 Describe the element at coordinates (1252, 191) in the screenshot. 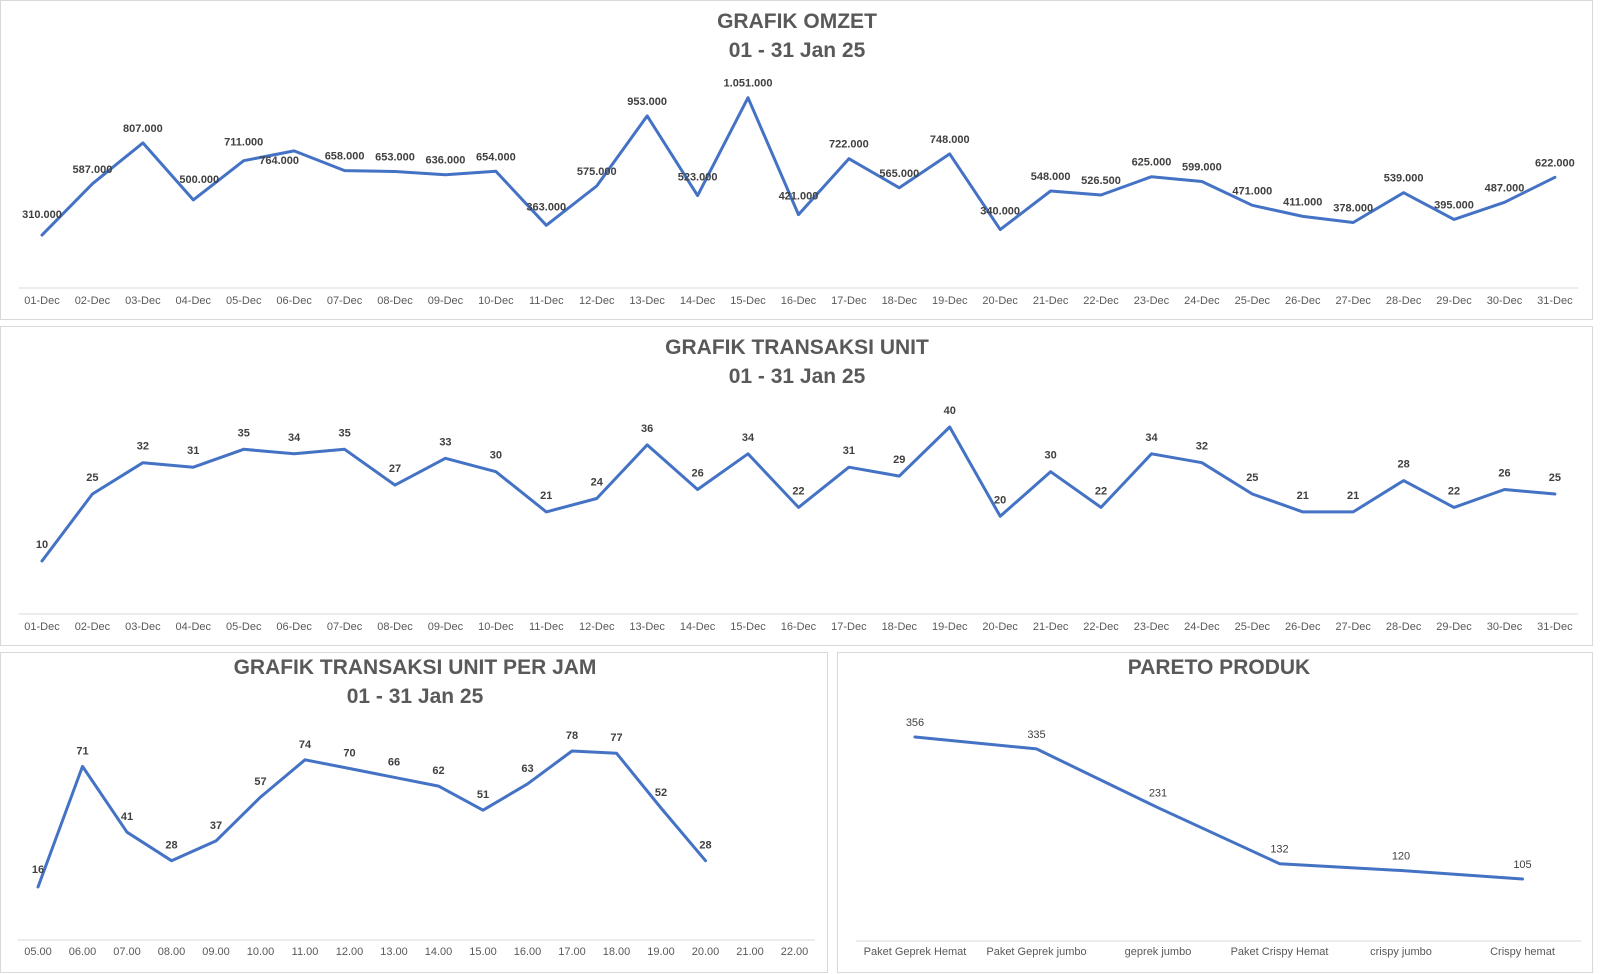

I see `data-label: 471.000` at that location.